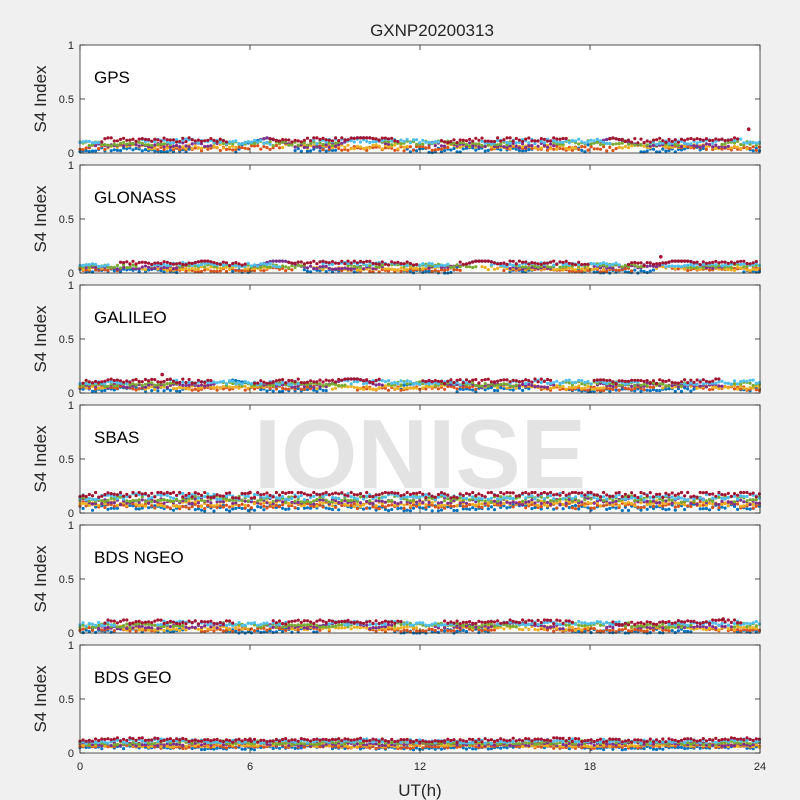 Image resolution: width=800 pixels, height=800 pixels. What do you see at coordinates (66, 340) in the screenshot?
I see `y-tick-label: 0.5` at bounding box center [66, 340].